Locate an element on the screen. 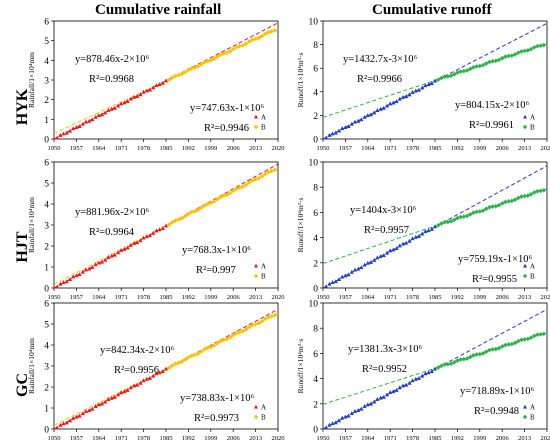 This screenshot has width=550, height=446. legend-label-a: A is located at coordinates (532, 408).